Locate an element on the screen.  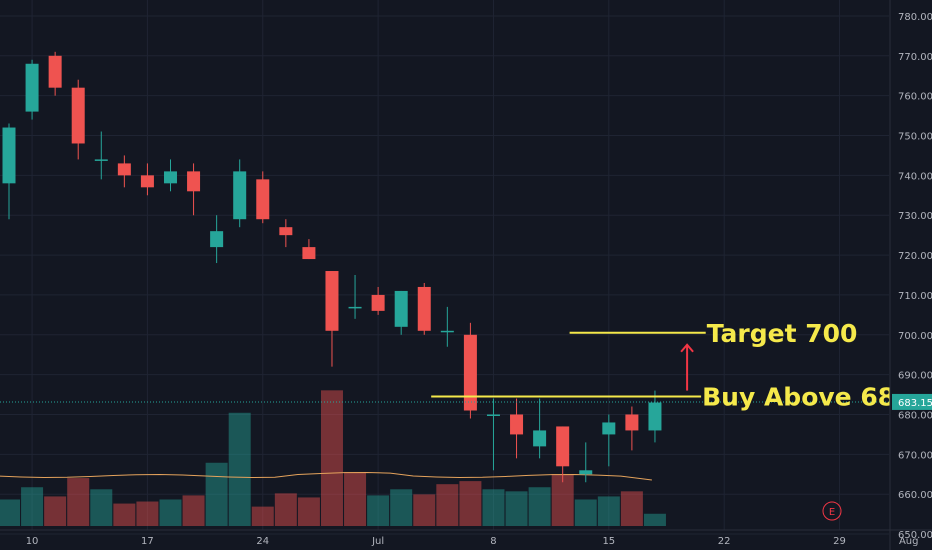
price-tick-label: 700.00 is located at coordinates (915, 336).